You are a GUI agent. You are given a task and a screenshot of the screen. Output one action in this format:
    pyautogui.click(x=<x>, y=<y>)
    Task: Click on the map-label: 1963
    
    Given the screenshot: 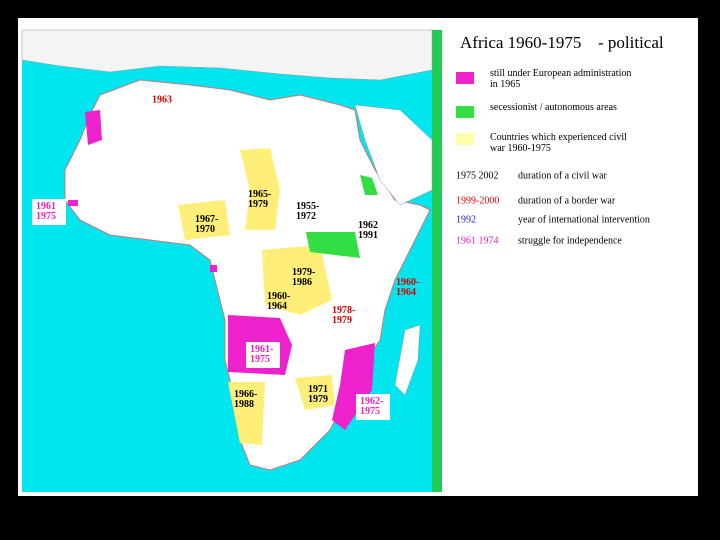 What is the action you would take?
    pyautogui.click(x=162, y=99)
    